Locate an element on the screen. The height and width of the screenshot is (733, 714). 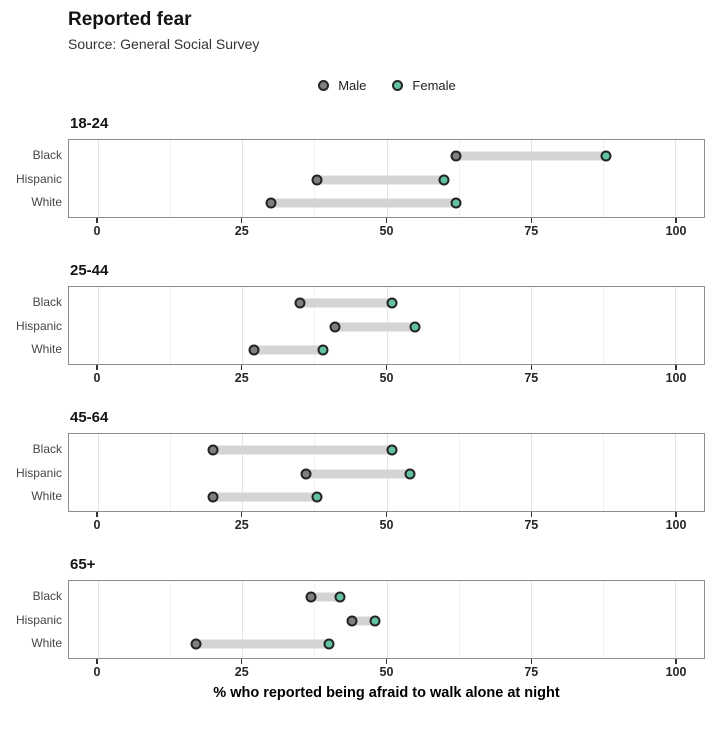
x-tick-label: 75 is located at coordinates (531, 378).